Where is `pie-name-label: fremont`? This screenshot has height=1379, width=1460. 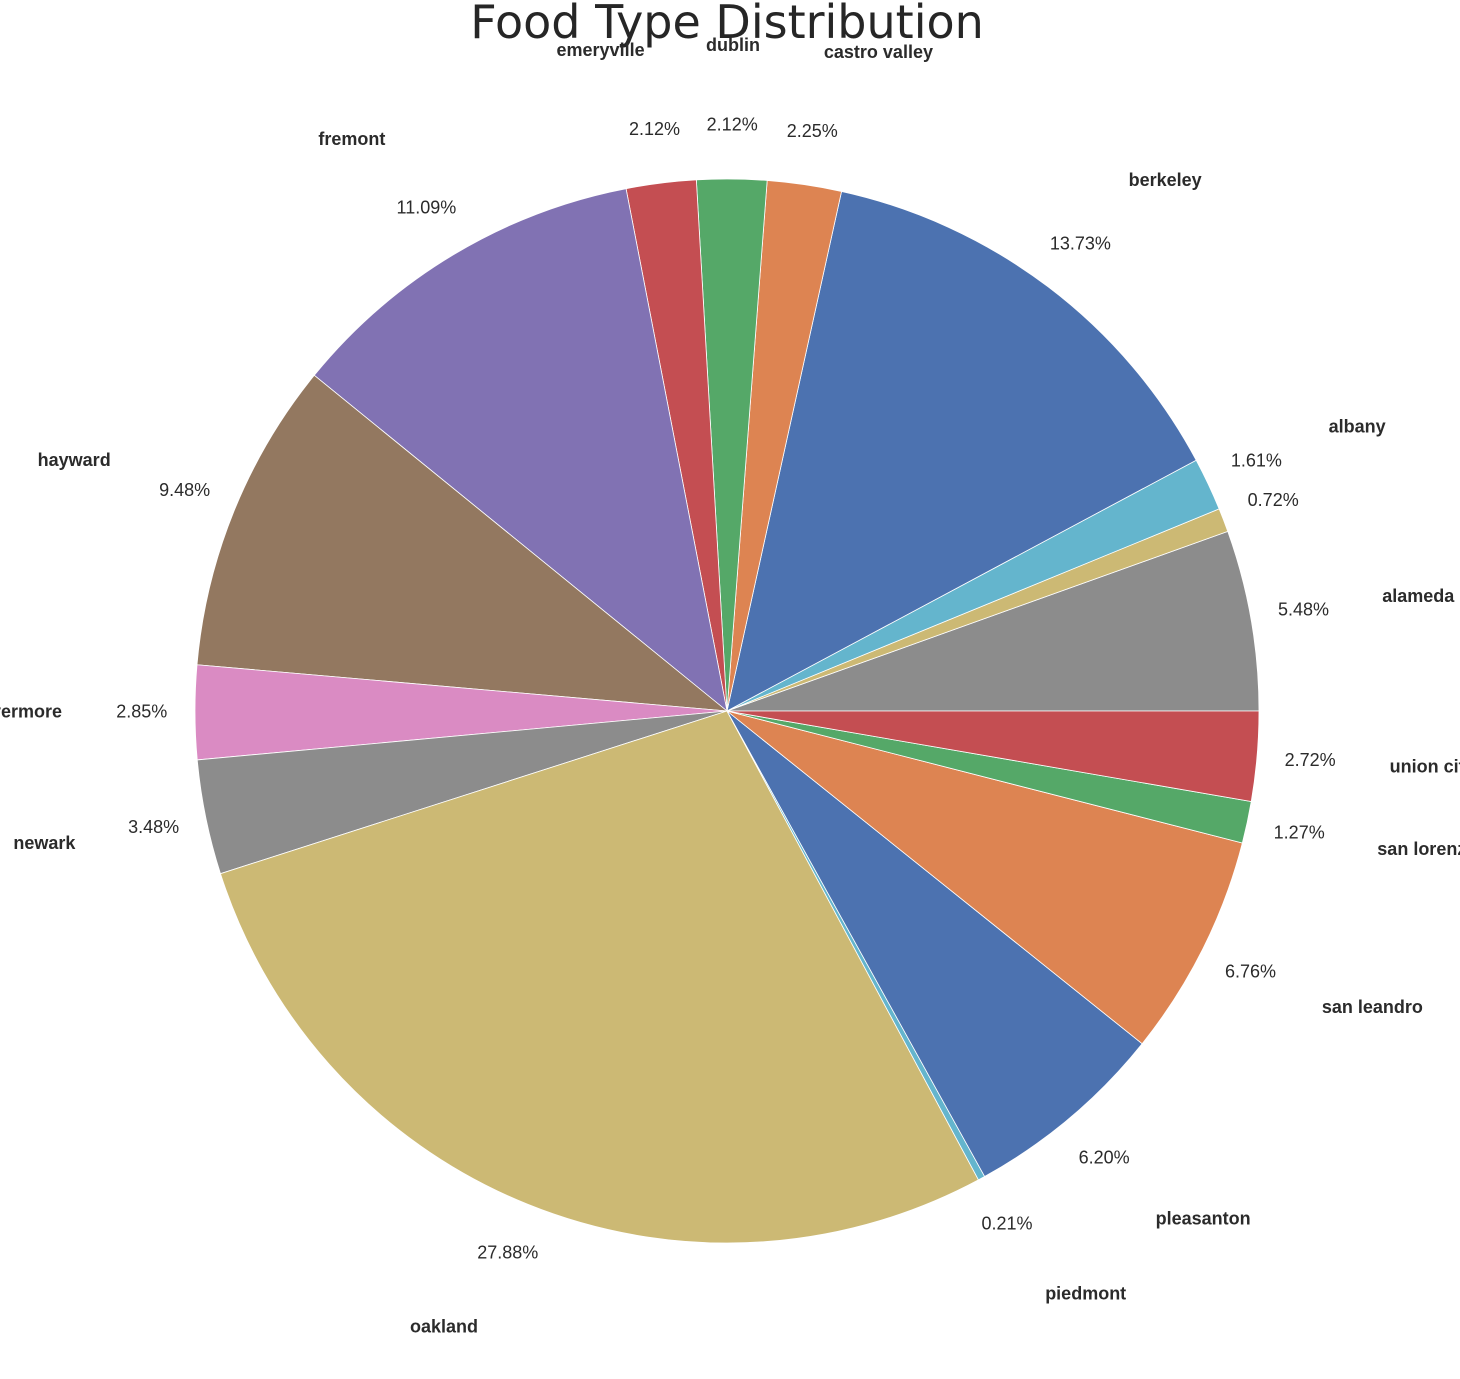
pie-name-label: fremont is located at coordinates (351, 139).